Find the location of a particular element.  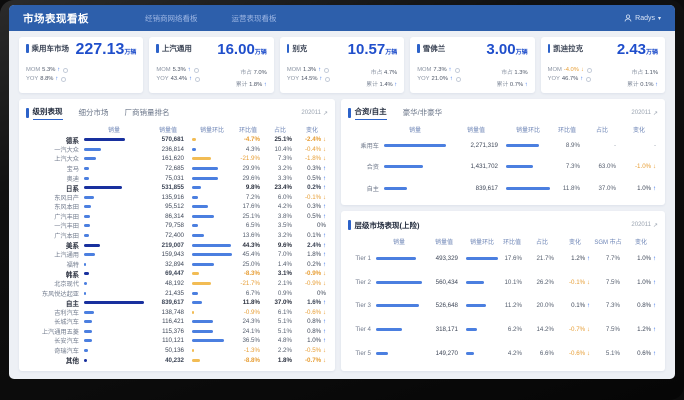

nav-tab-operation: 运营表现看板 is located at coordinates (254, 18).